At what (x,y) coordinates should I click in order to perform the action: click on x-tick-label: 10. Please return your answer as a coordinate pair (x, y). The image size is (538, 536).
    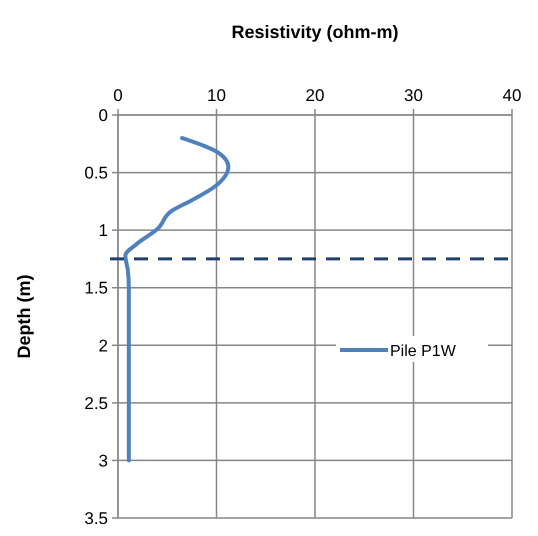
    Looking at the image, I should click on (216, 95).